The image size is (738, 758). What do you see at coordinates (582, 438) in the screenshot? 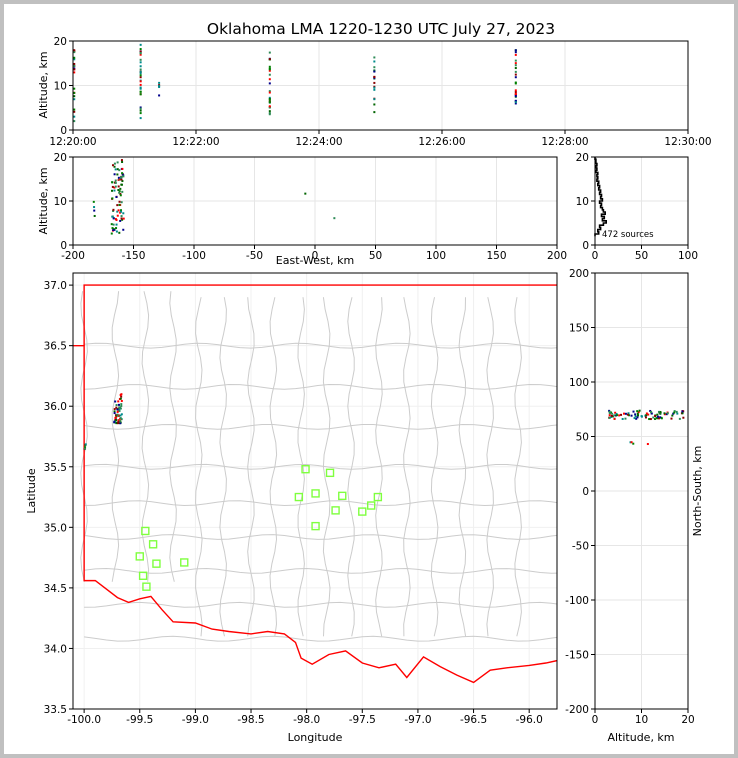
I see `y-tick-label: 50` at bounding box center [582, 438].